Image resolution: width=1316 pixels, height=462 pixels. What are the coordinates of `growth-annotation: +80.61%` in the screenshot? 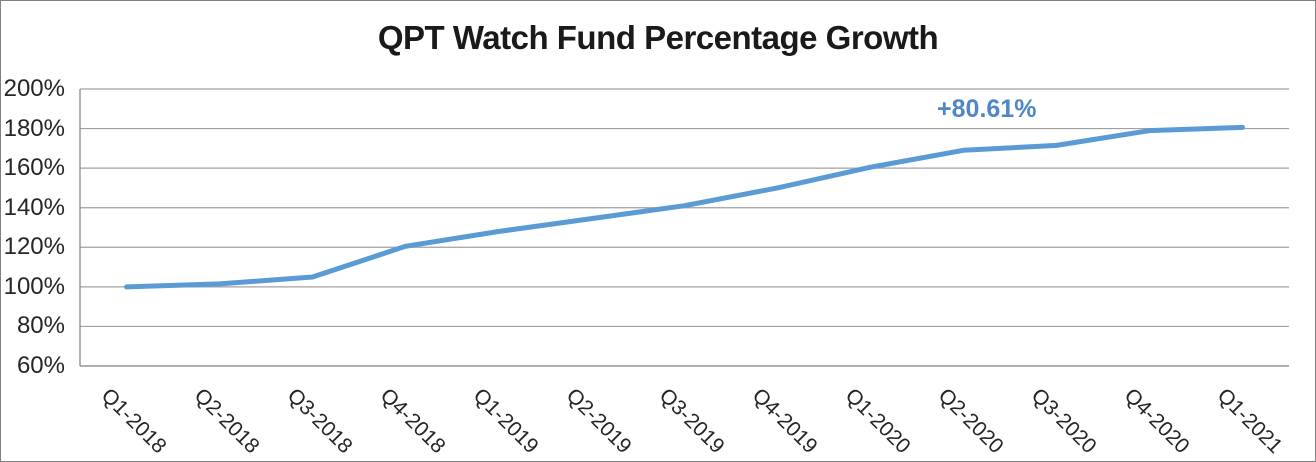 It's located at (987, 109).